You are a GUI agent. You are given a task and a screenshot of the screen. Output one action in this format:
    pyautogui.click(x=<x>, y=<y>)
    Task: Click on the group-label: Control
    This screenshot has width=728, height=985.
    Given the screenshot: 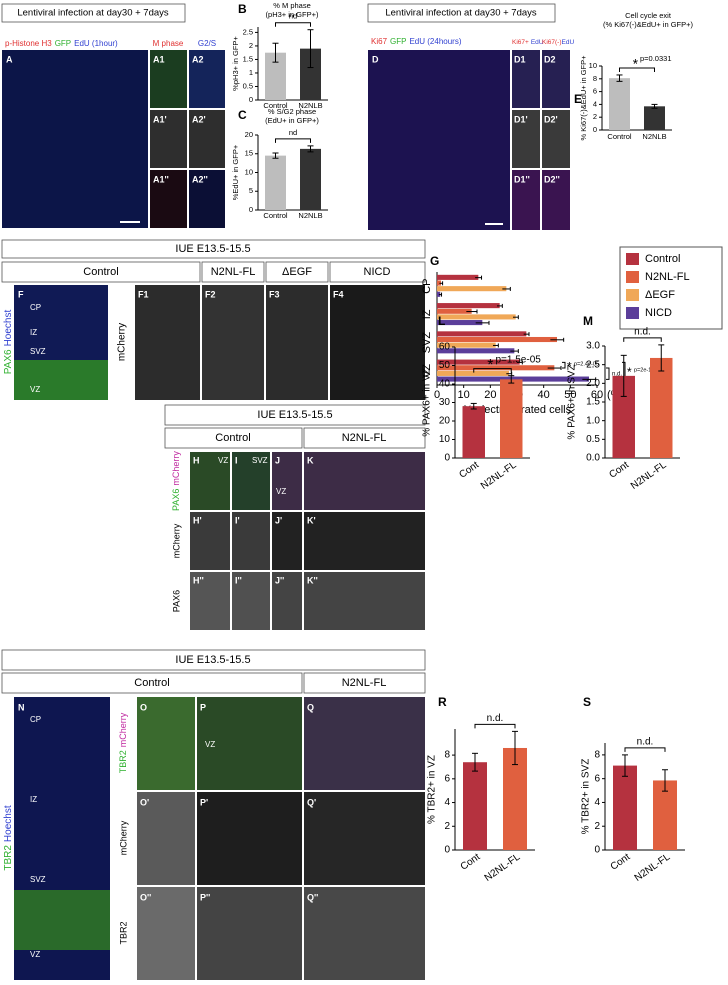 What is the action you would take?
    pyautogui.click(x=100, y=272)
    